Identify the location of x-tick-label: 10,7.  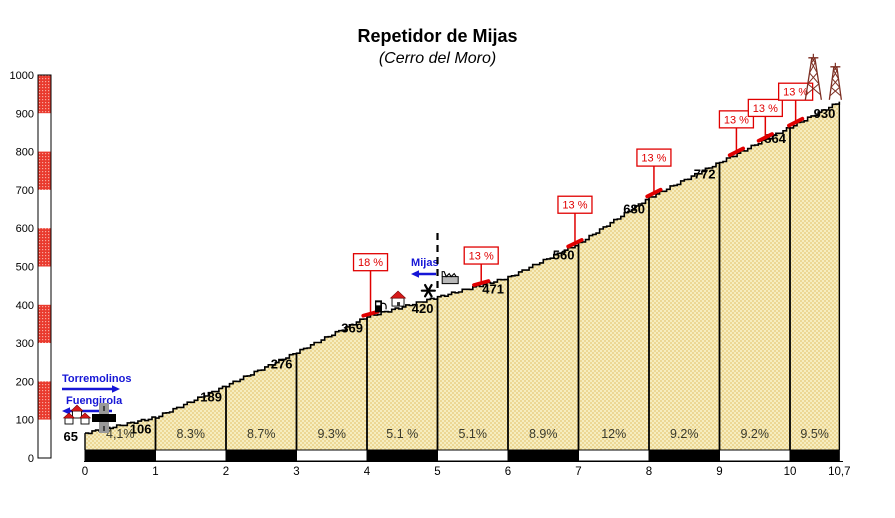
(839, 472).